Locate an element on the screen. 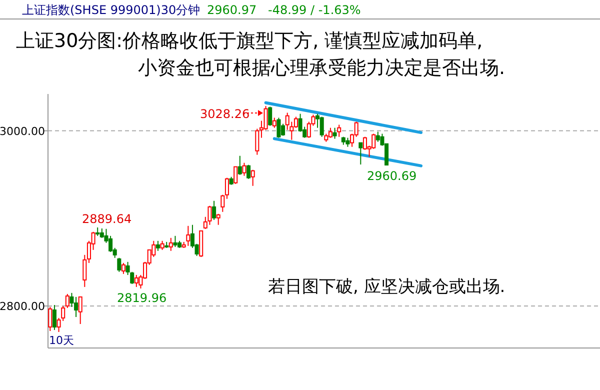  y-tick-label: 3000.00 is located at coordinates (22, 131).